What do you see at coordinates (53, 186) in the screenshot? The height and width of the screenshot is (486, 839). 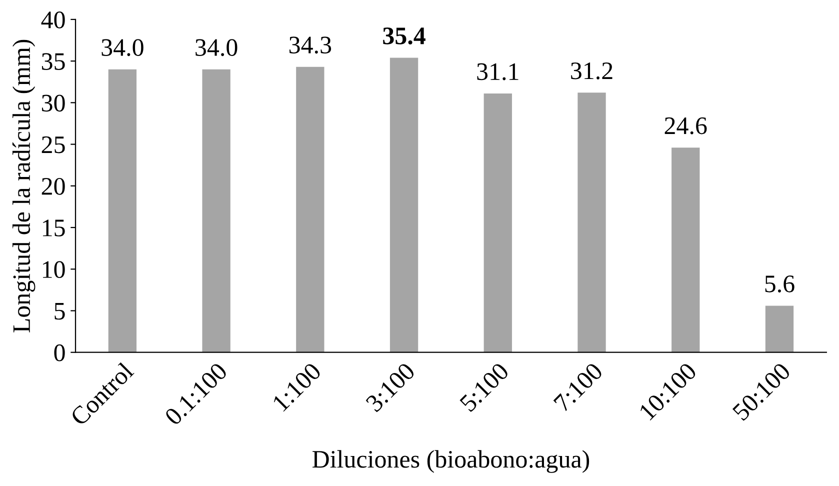 I see `y-tick-label: 20` at bounding box center [53, 186].